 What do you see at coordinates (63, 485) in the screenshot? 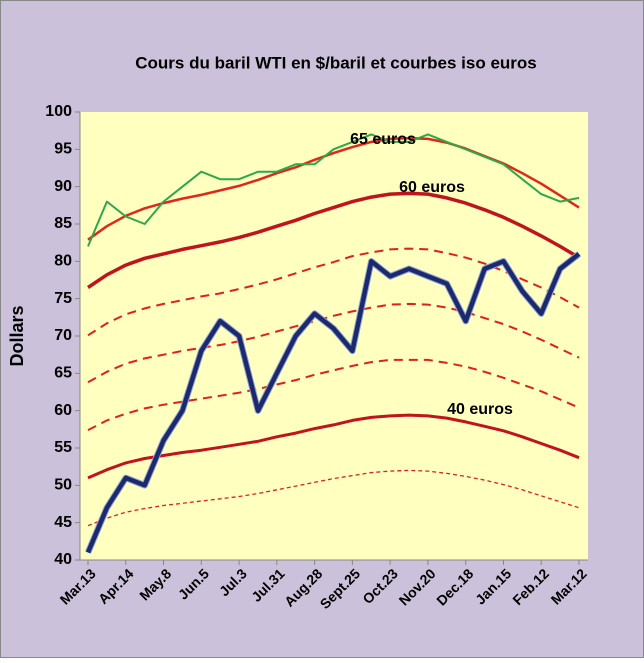
I see `y-tick-label: 50` at bounding box center [63, 485].